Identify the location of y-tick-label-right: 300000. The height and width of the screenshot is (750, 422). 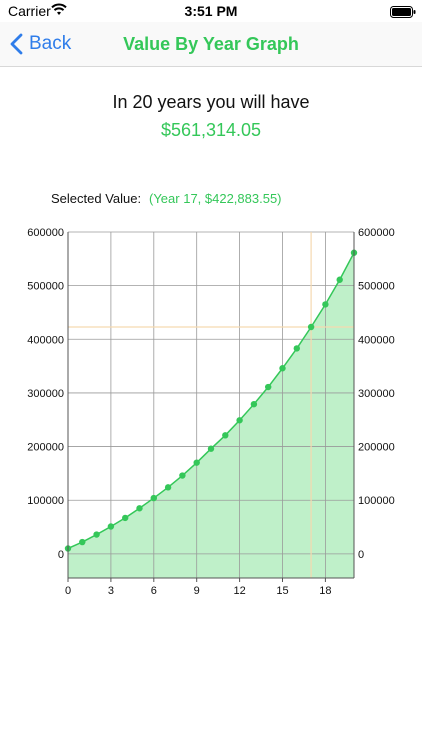
(376, 394).